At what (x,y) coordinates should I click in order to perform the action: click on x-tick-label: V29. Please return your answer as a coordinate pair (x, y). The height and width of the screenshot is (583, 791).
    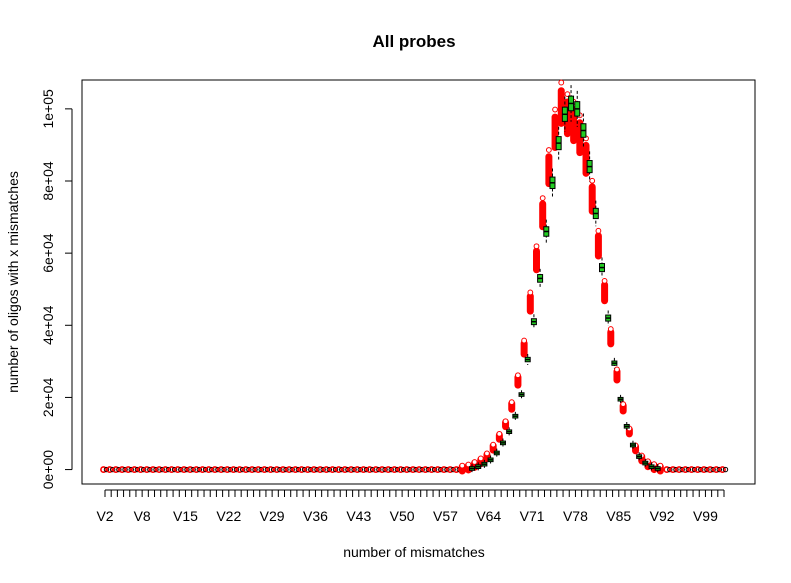
    Looking at the image, I should click on (272, 516).